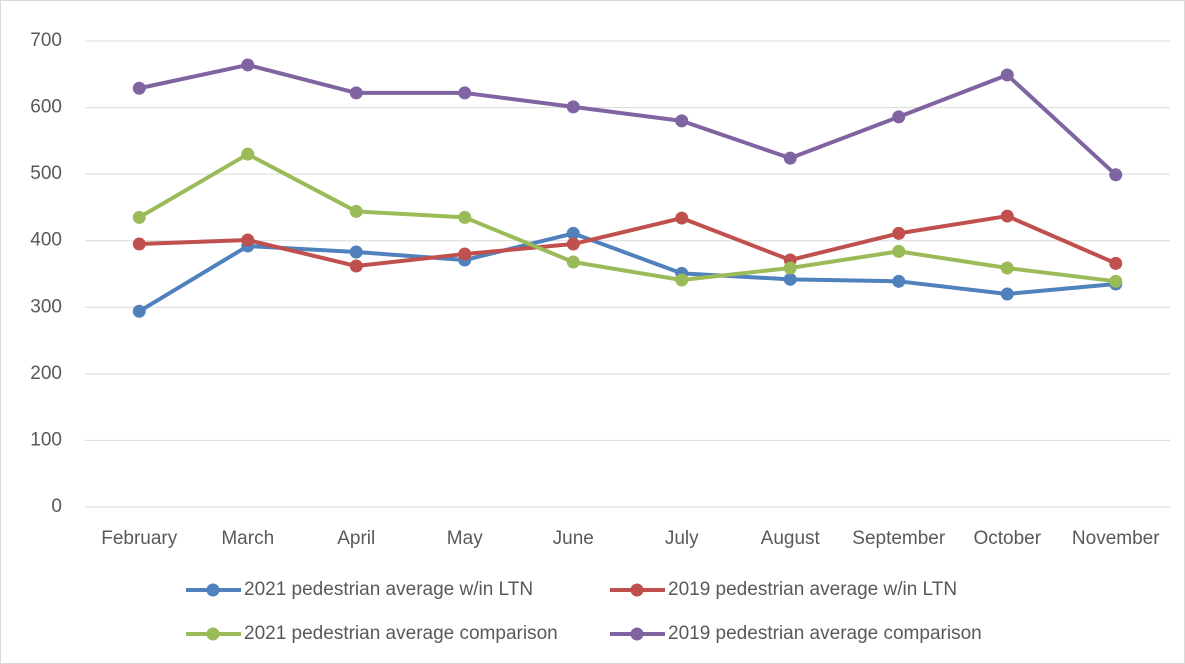  Describe the element at coordinates (46, 107) in the screenshot. I see `y-tick-label: 600` at that location.